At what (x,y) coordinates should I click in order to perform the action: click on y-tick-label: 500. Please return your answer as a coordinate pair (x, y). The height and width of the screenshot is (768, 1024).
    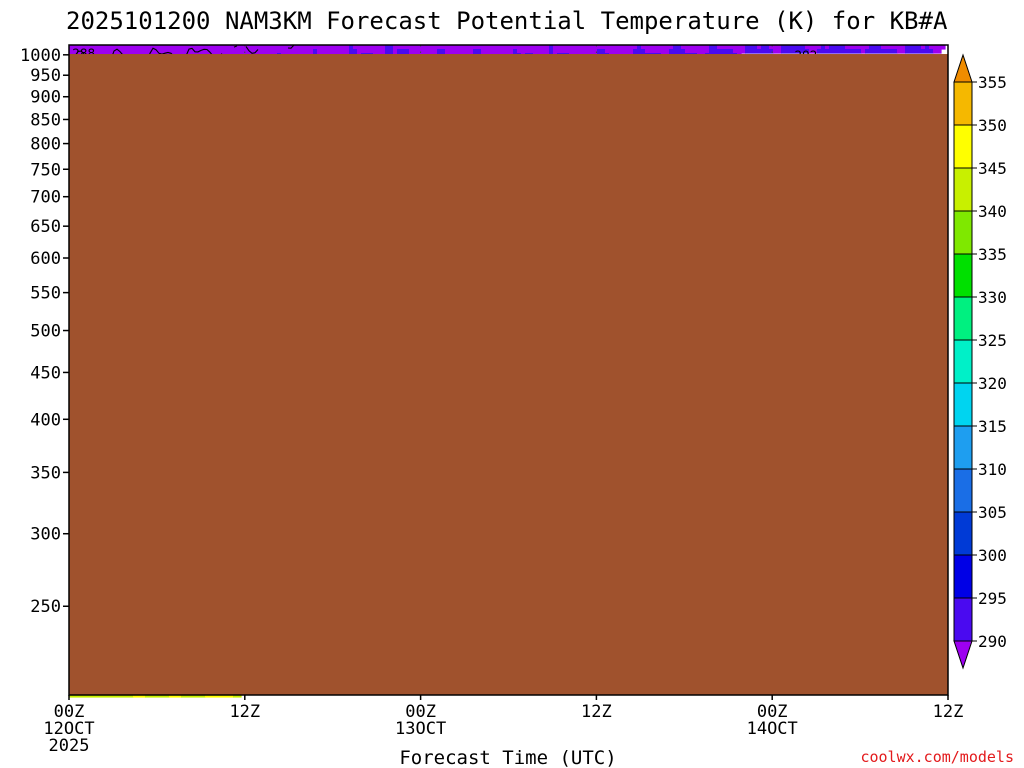
    Looking at the image, I should click on (45, 332).